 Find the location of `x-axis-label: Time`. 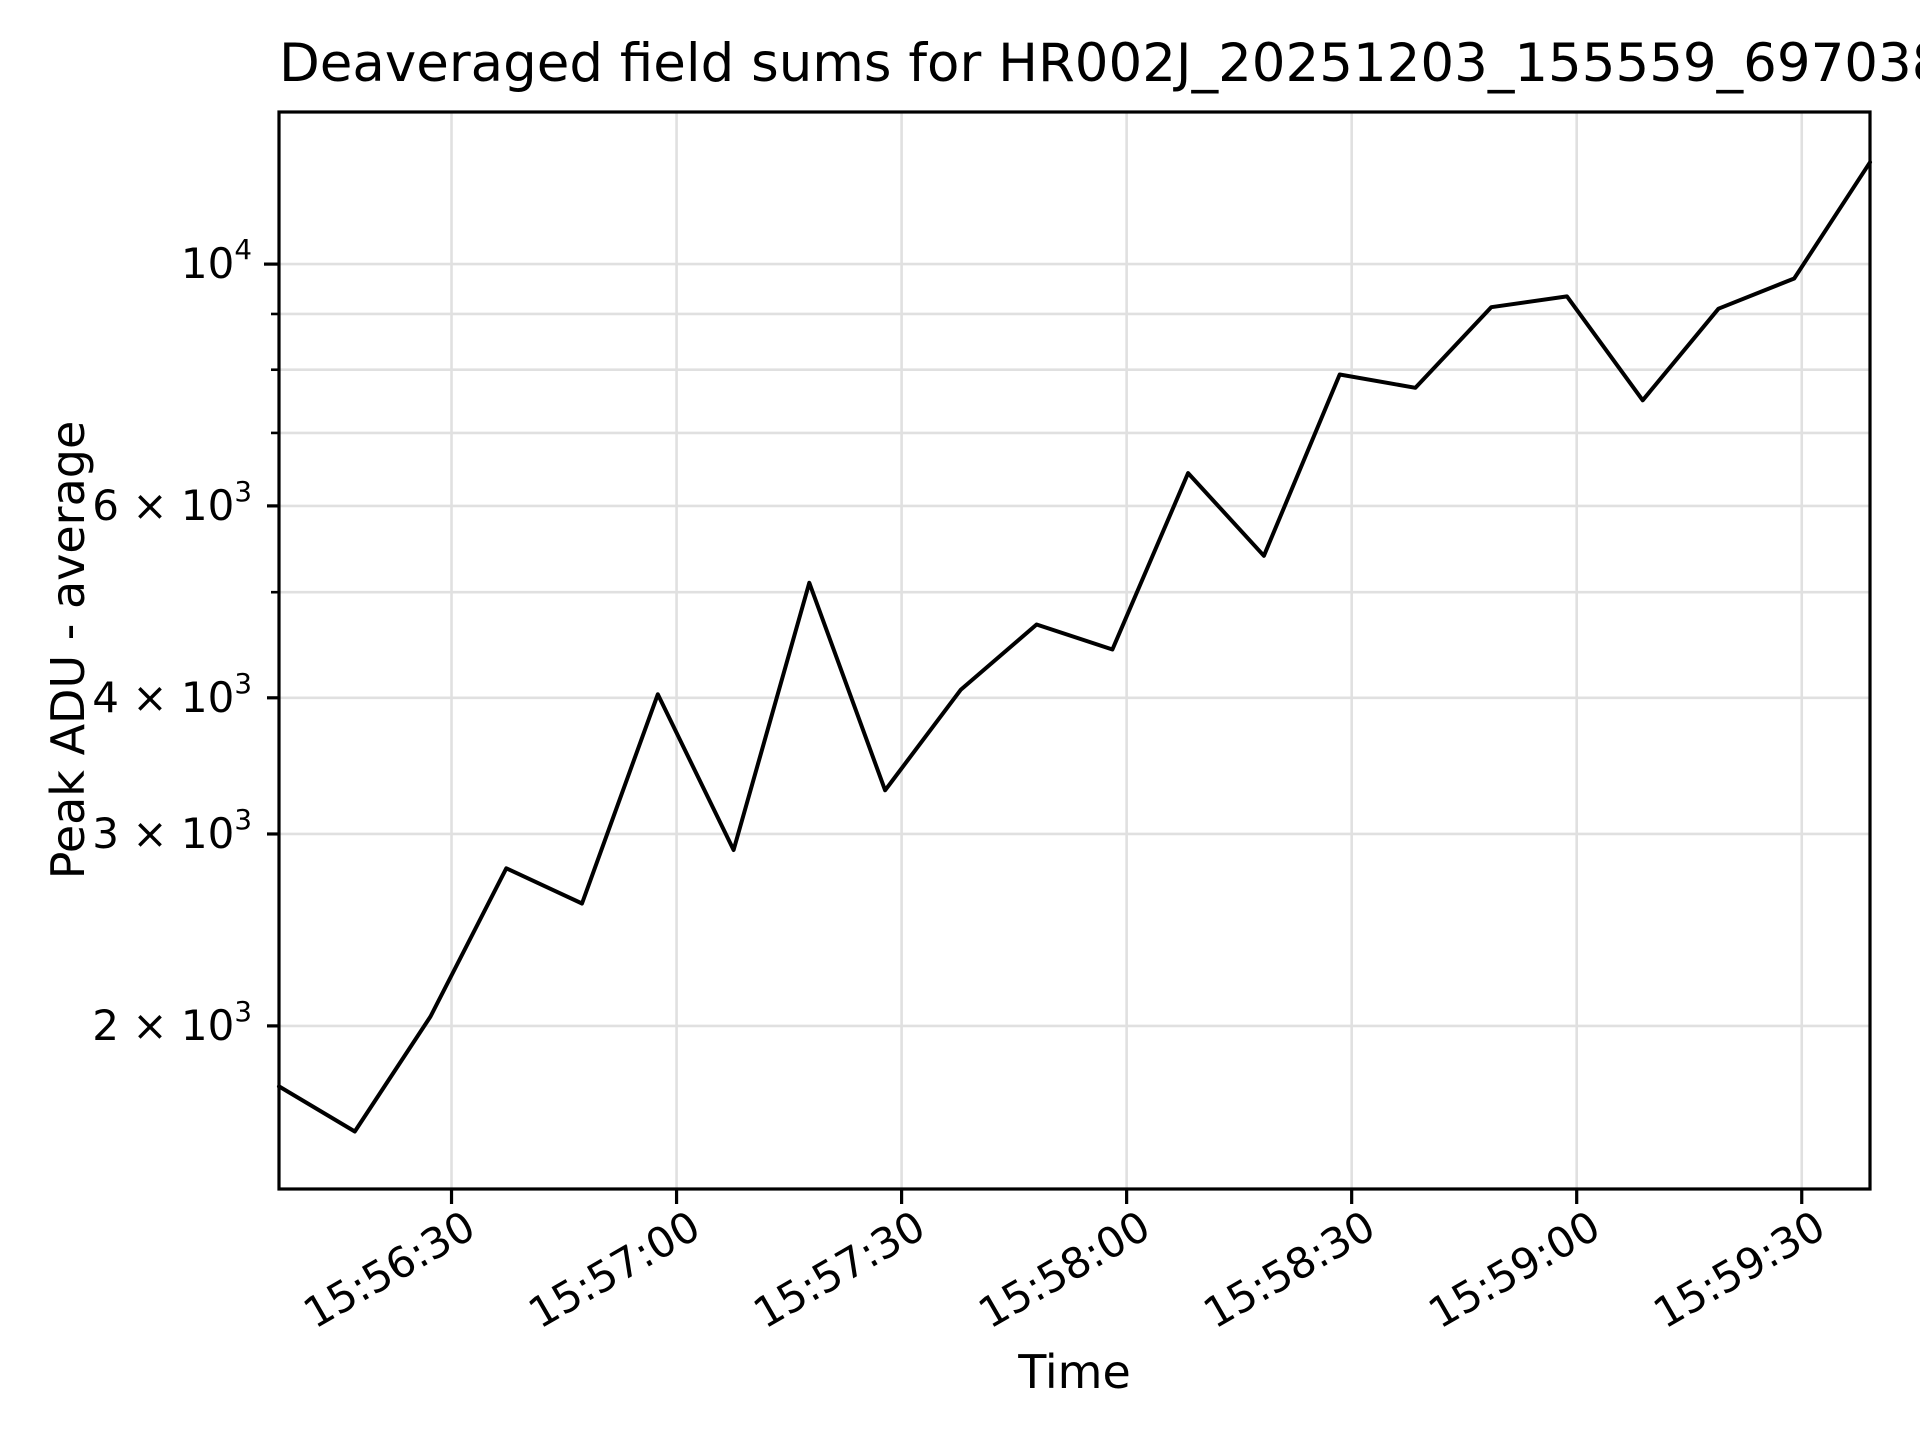

x-axis-label: Time is located at coordinates (1074, 1372).